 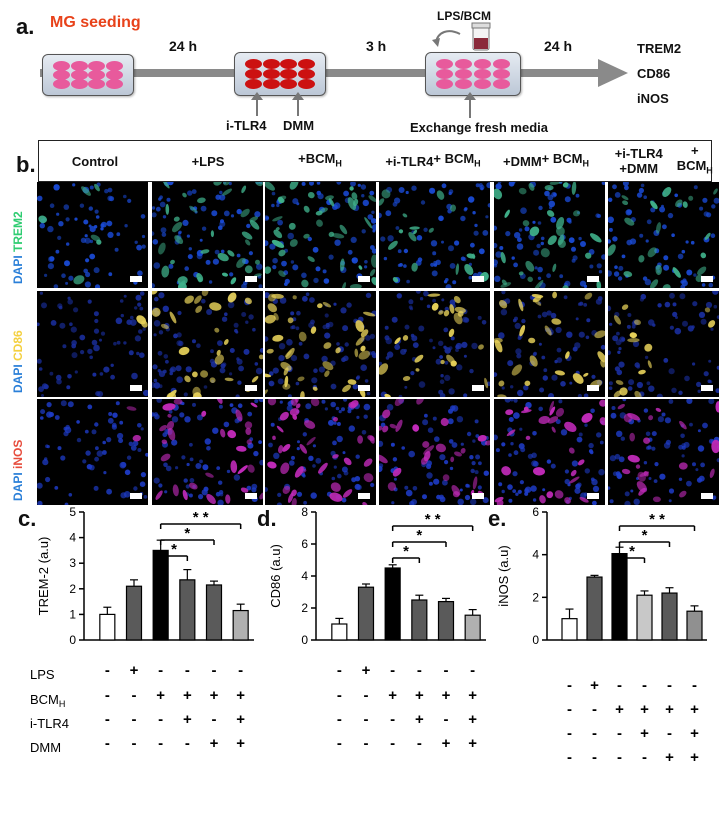 What do you see at coordinates (446, 695) in the screenshot?
I see `condition-sign-1-1-4: +` at bounding box center [446, 695].